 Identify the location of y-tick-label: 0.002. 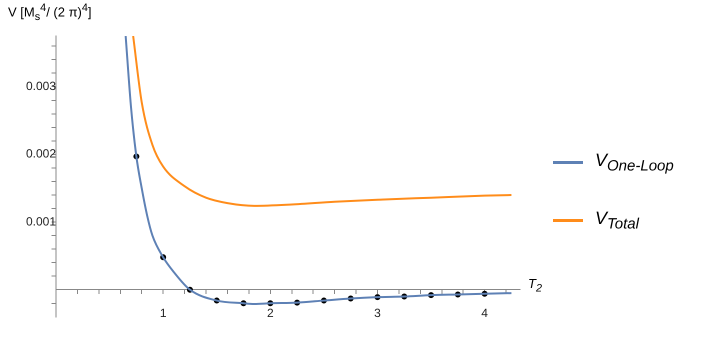
(41, 153).